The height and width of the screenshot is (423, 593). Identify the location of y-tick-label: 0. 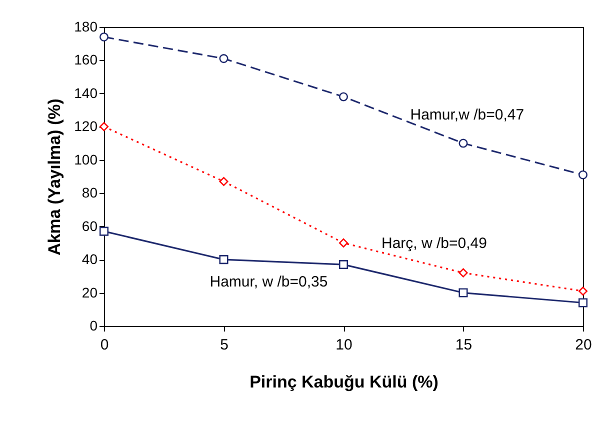
(94, 326).